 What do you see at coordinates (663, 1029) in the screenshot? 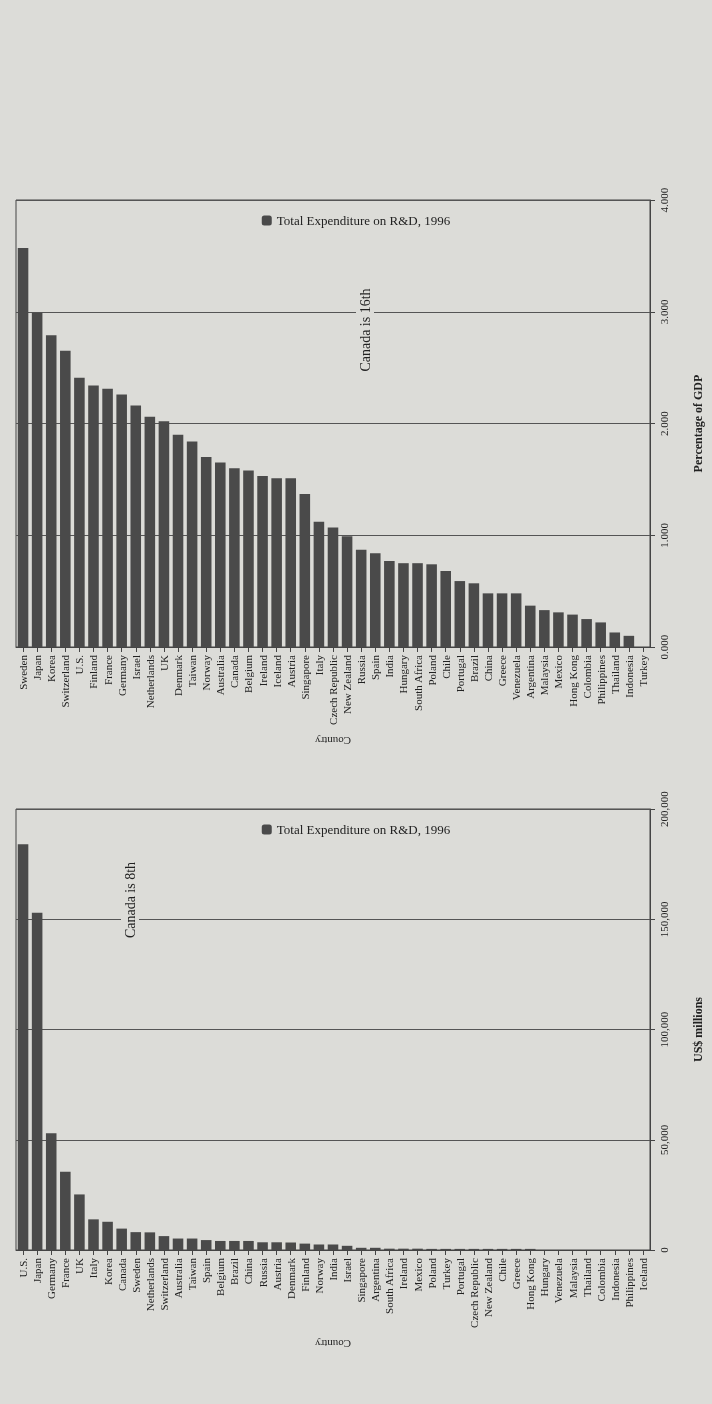
I see `y-tick-label: 100,000` at bounding box center [663, 1029].